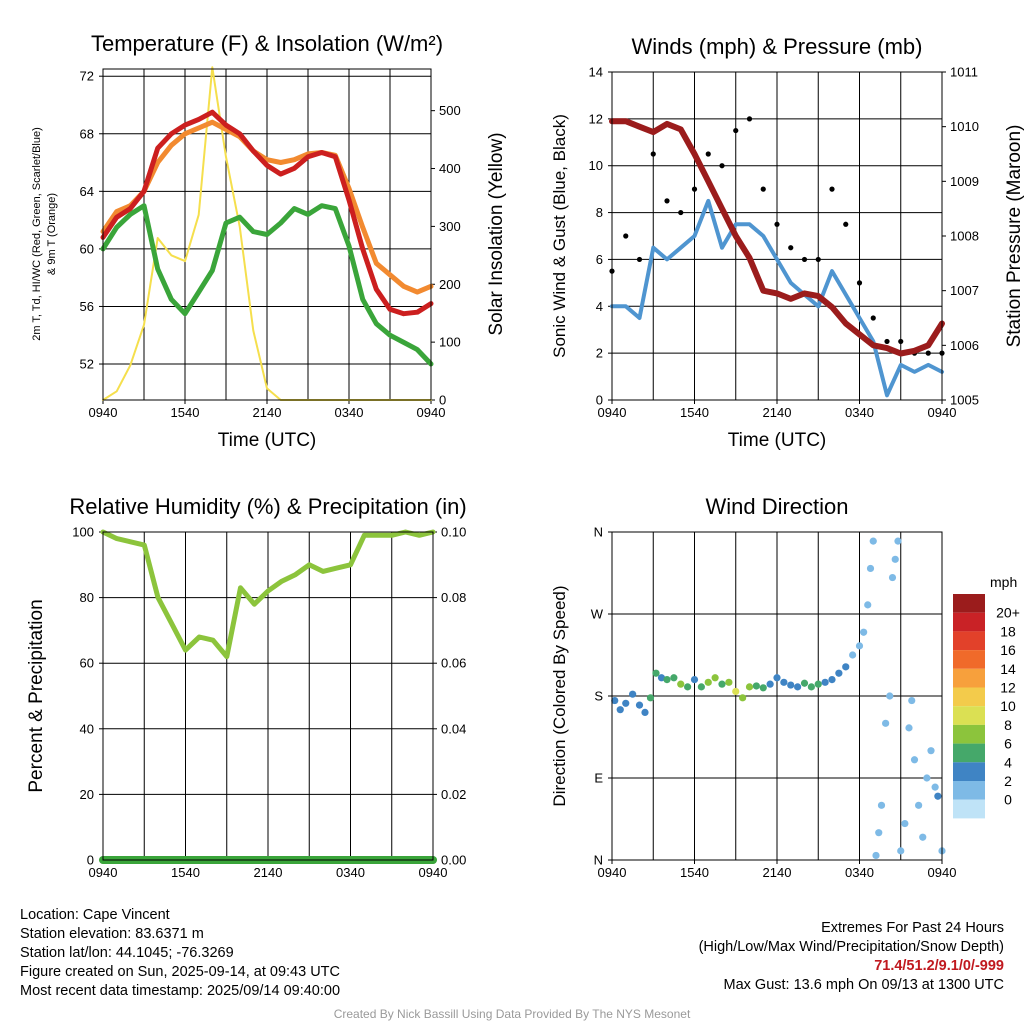 The width and height of the screenshot is (1024, 1024). I want to click on wind-y2-tick-label: 1005, so click(964, 400).